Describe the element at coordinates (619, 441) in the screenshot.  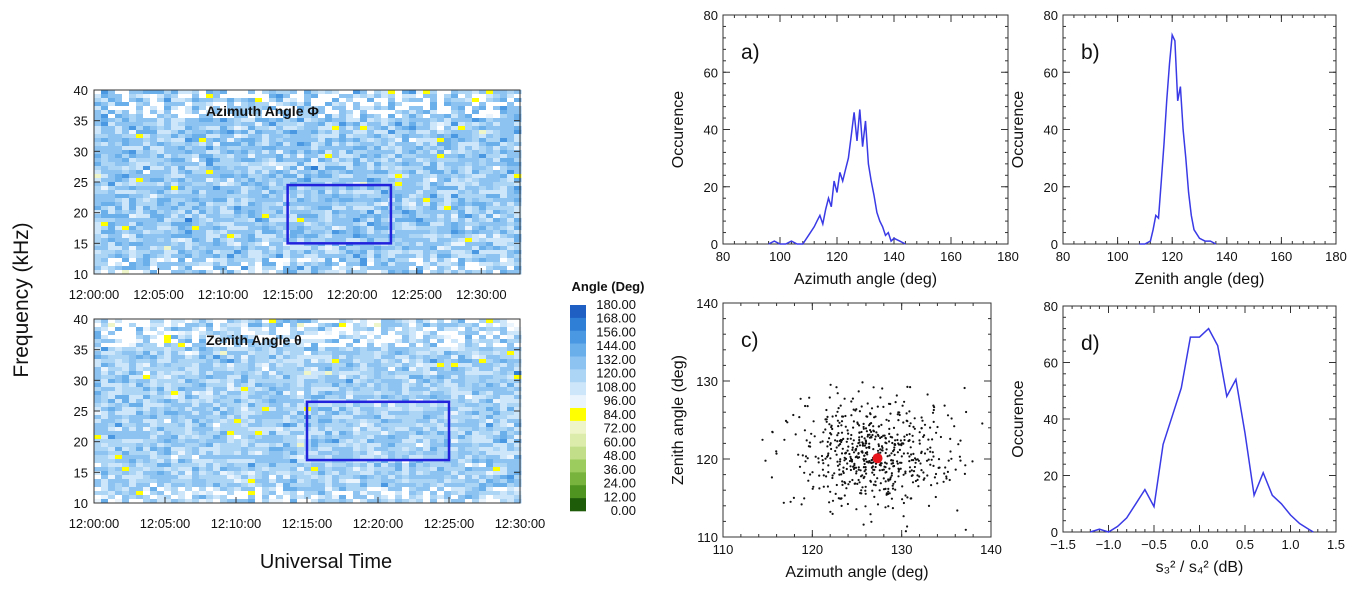
I see `colorbar-tick-label: 60.00` at that location.